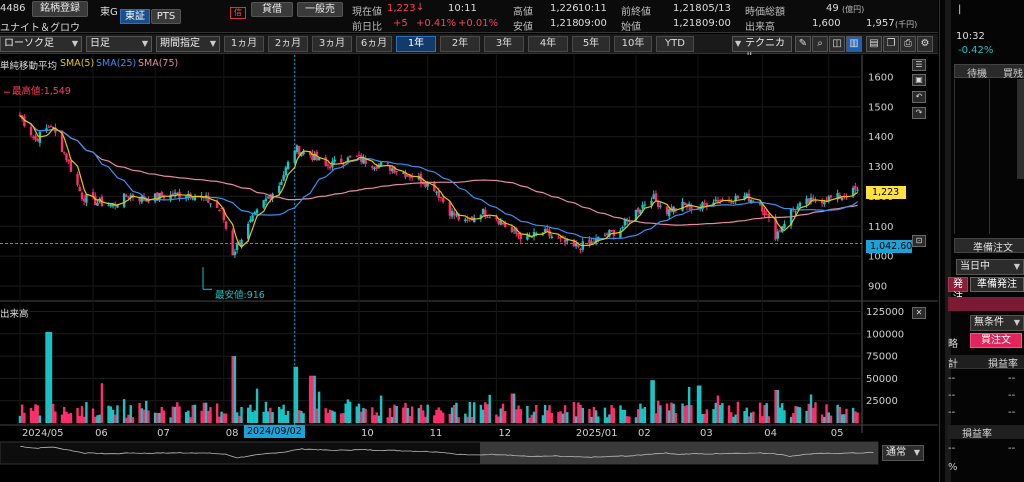 This screenshot has width=1024, height=482. What do you see at coordinates (374, 44) in the screenshot?
I see `range-button-4: 6ヵ月` at bounding box center [374, 44].